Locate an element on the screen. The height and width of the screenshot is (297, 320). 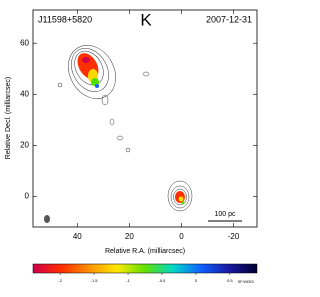
source-name: J11598+5820 is located at coordinates (65, 19).